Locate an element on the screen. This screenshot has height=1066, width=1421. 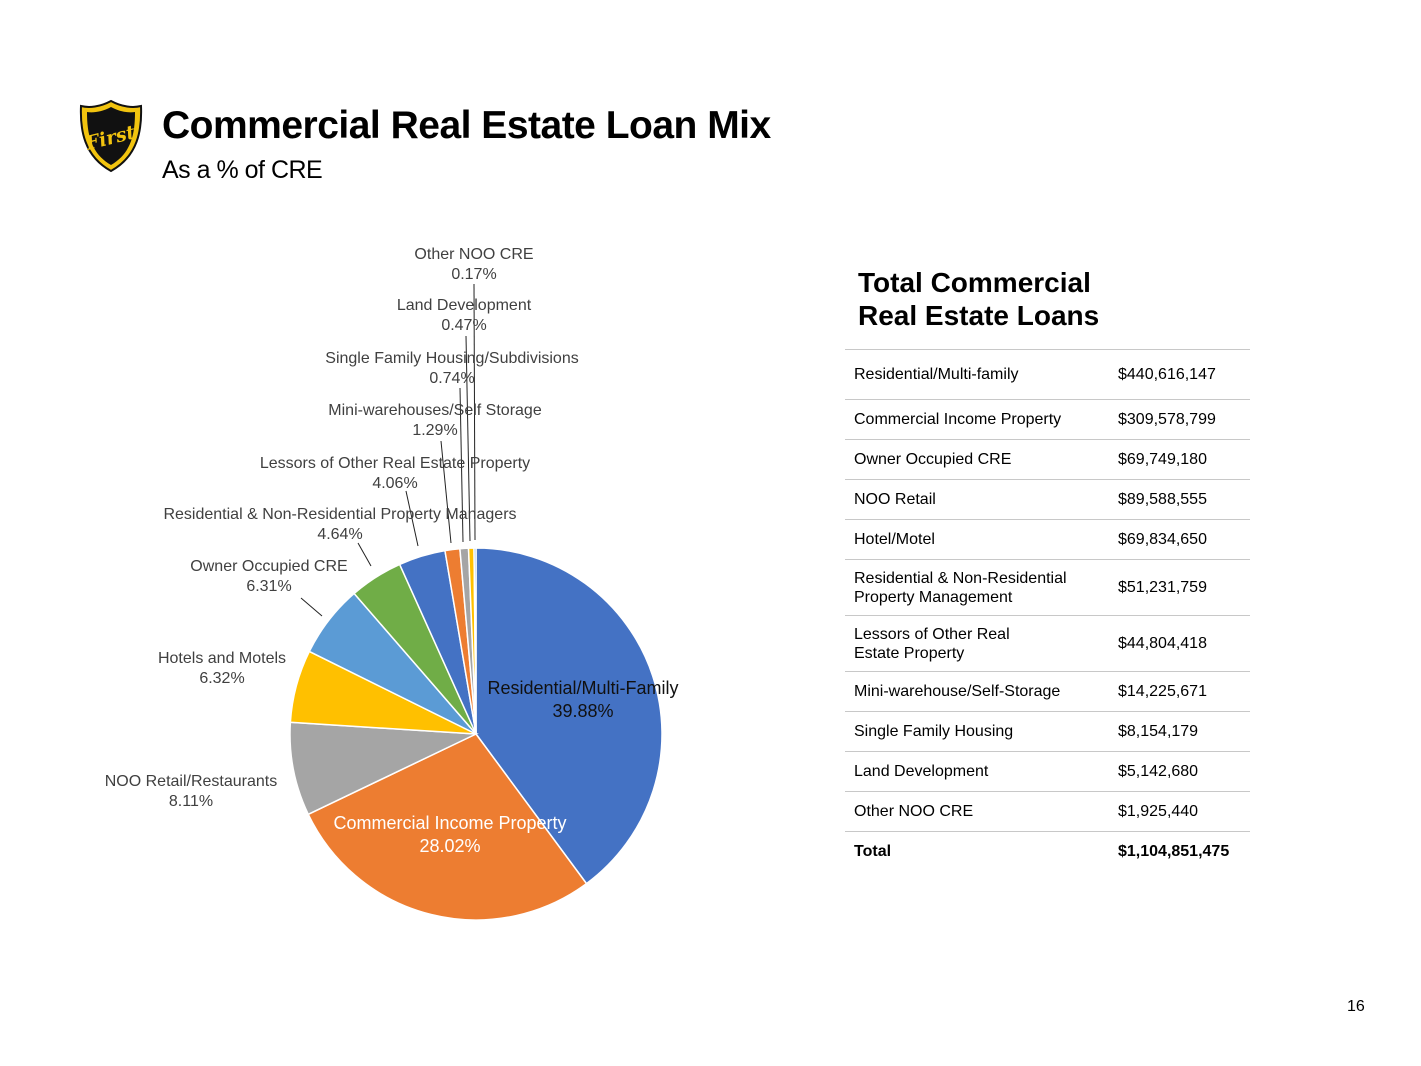
page-number: 16 is located at coordinates (1356, 1006).